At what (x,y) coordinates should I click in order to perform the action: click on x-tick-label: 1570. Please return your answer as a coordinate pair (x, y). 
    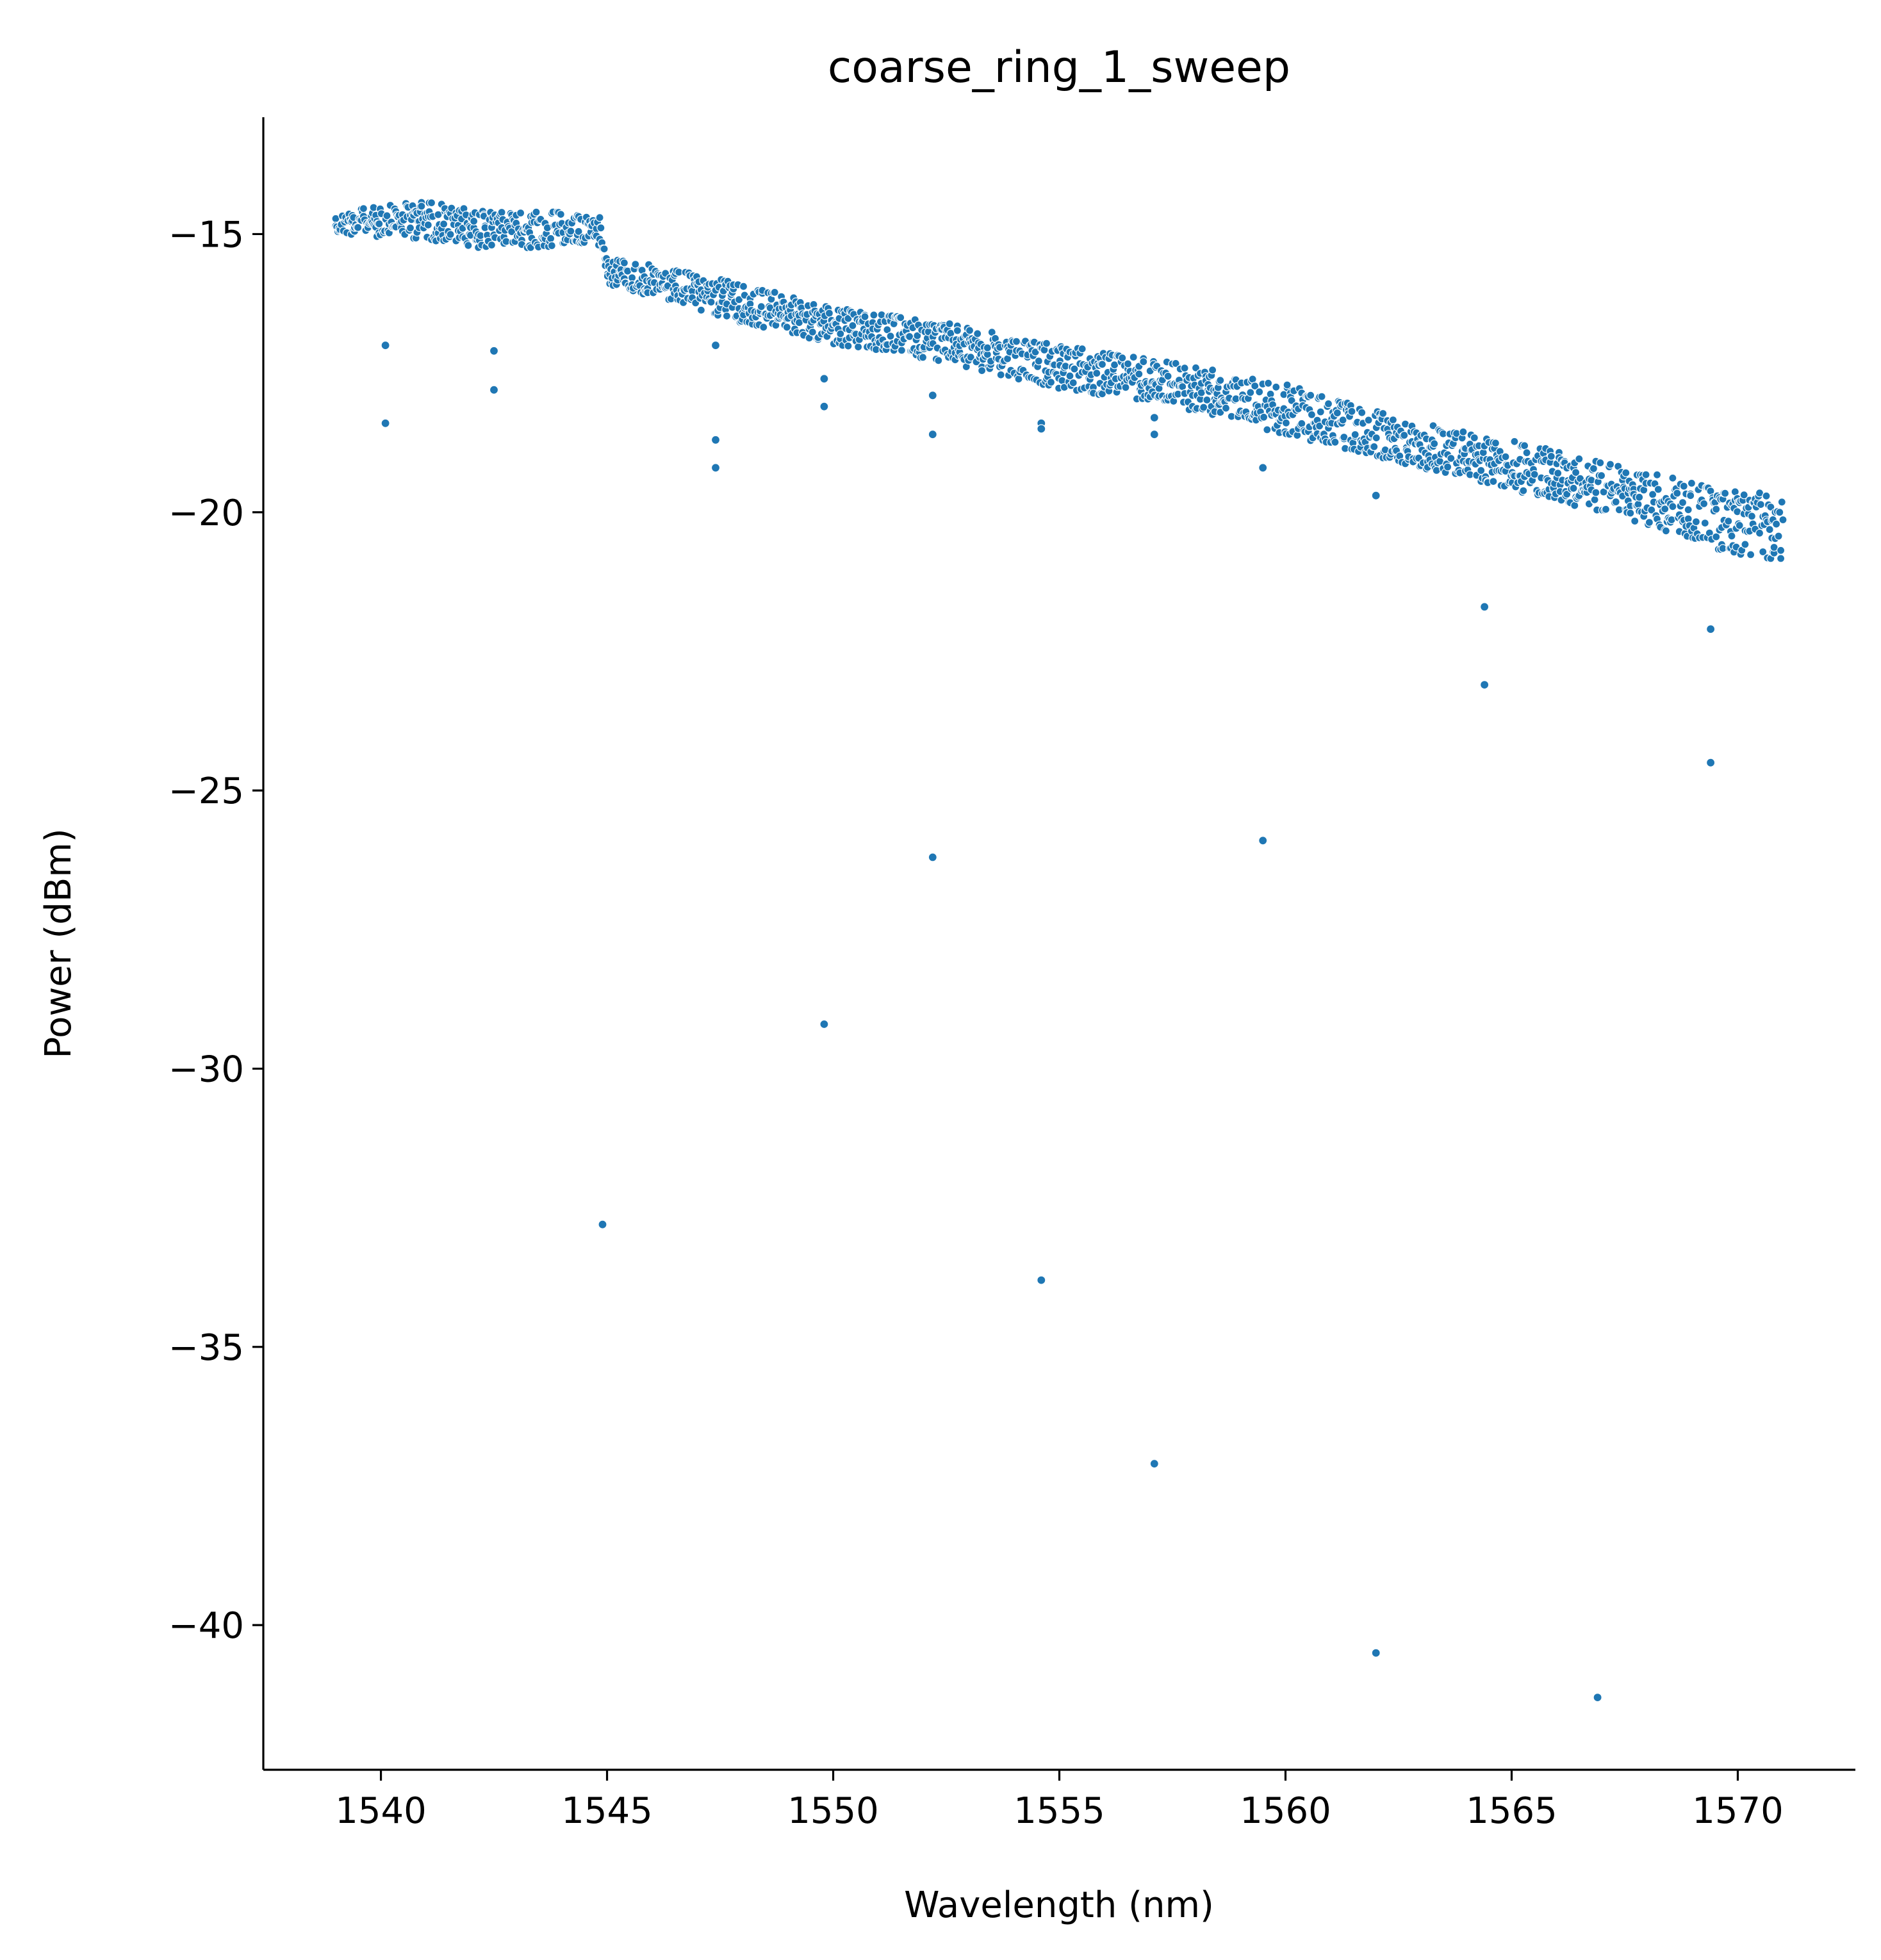
    Looking at the image, I should click on (1738, 1811).